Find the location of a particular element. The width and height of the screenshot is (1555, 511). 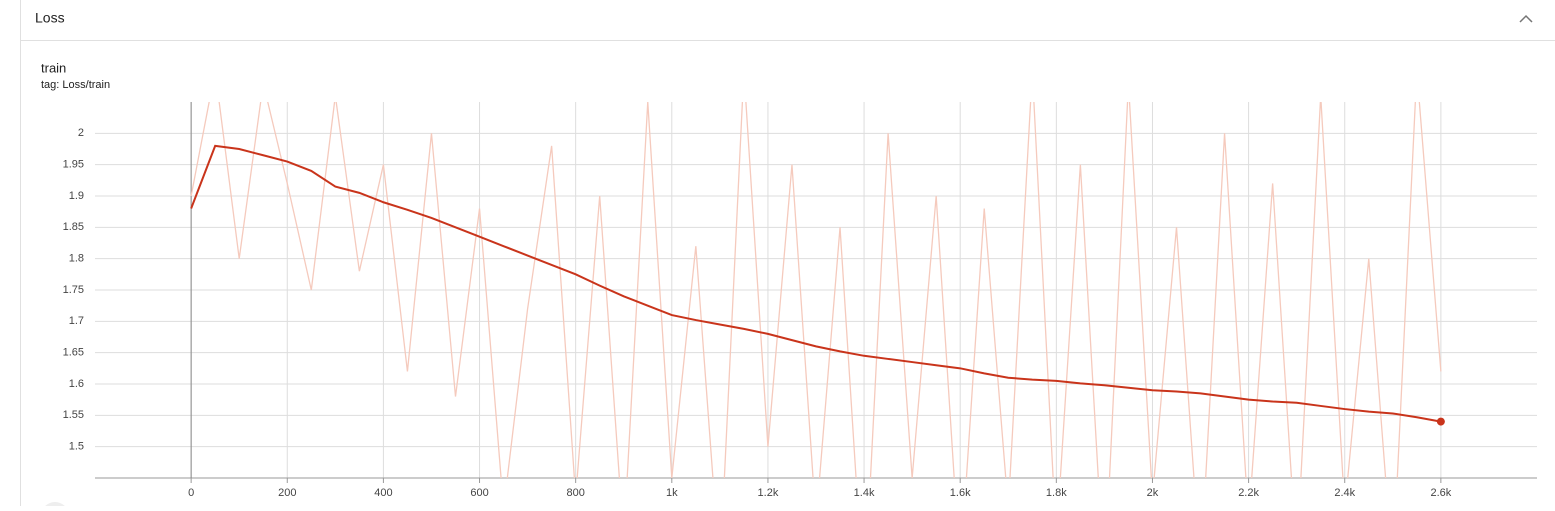

y-tick-label: 1.65 is located at coordinates (73, 353).